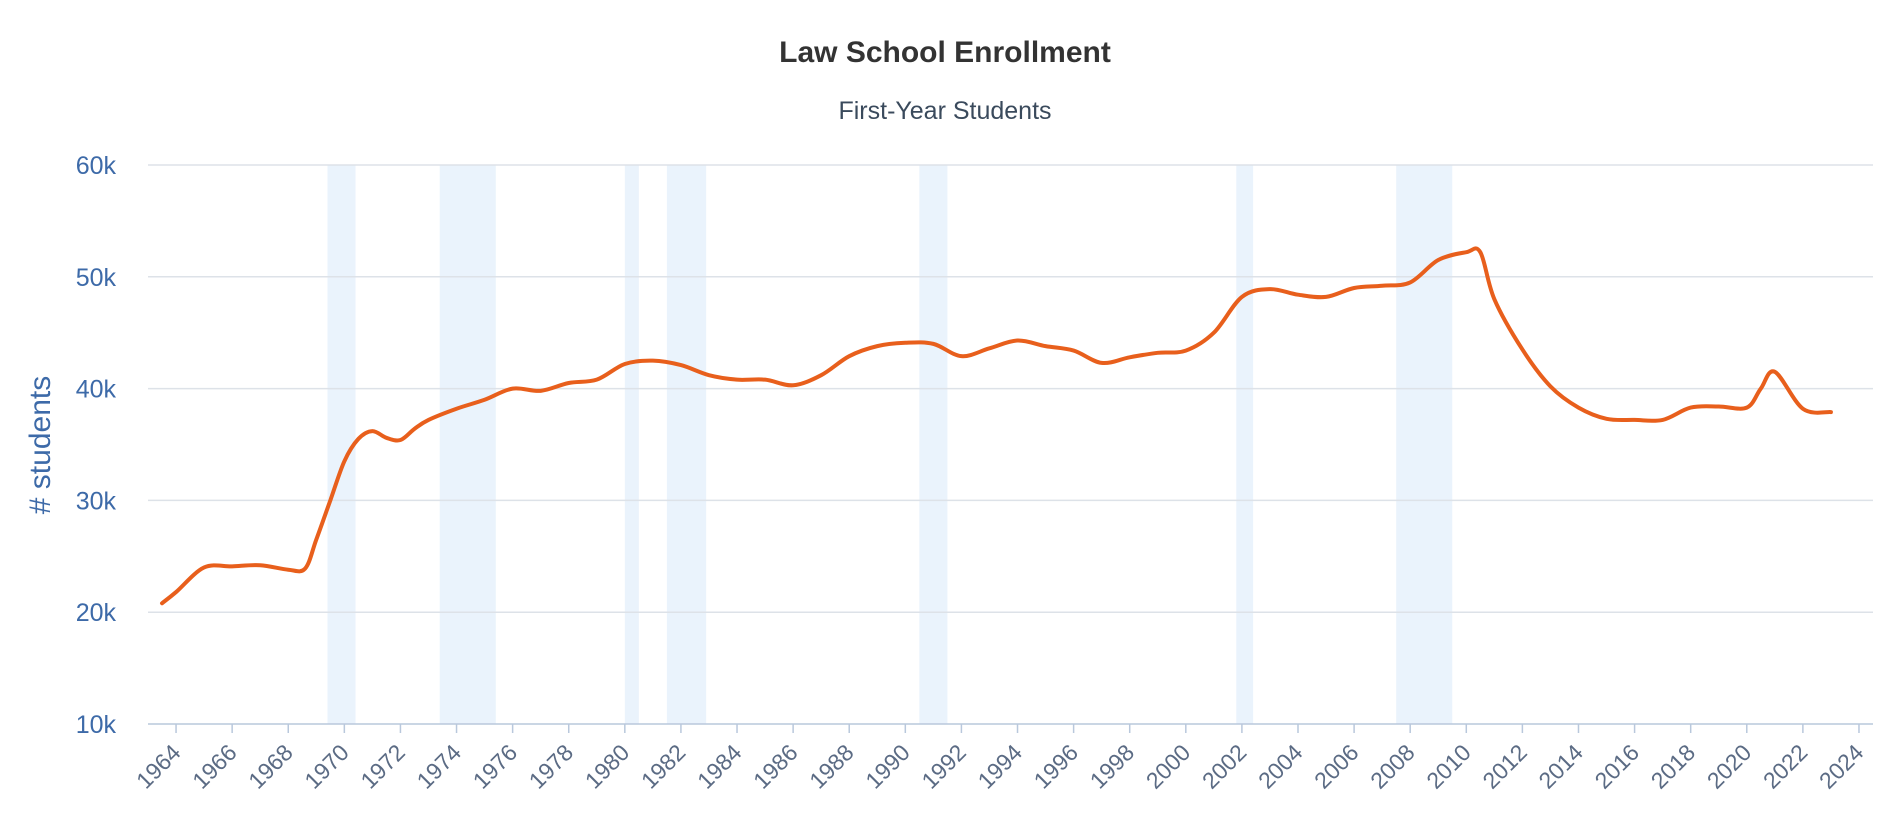  Describe the element at coordinates (945, 52) in the screenshot. I see `chart-title: Law School Enrollment` at that location.